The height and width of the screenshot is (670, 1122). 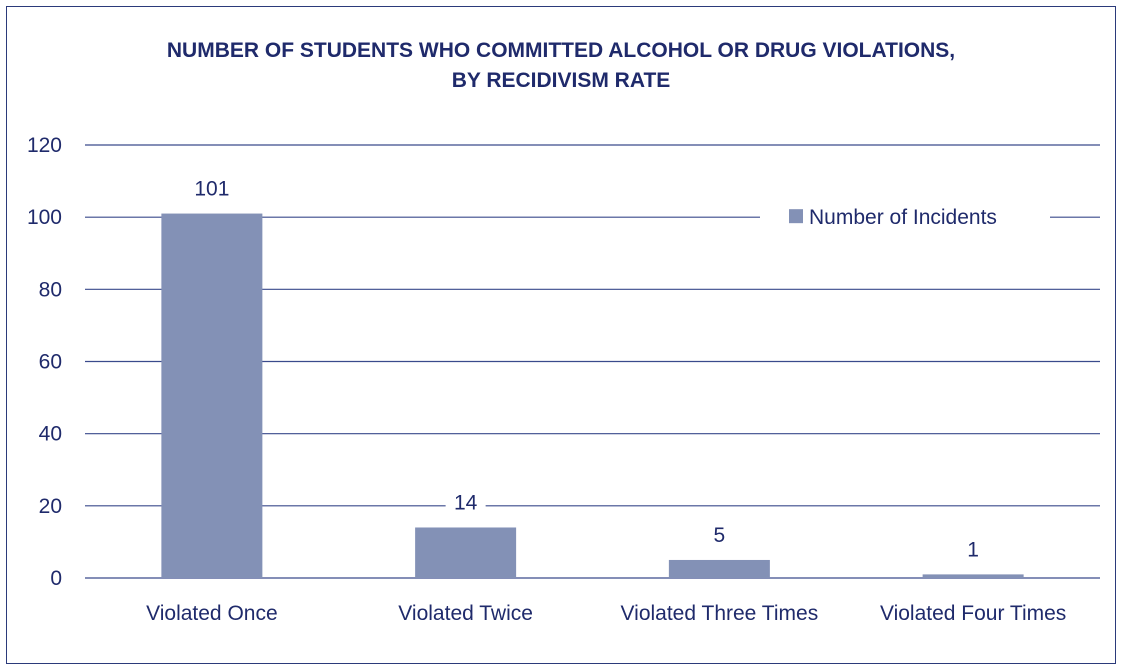 I want to click on y-axis-ticks: 0 20 40 60 80 100 120, so click(x=44, y=362).